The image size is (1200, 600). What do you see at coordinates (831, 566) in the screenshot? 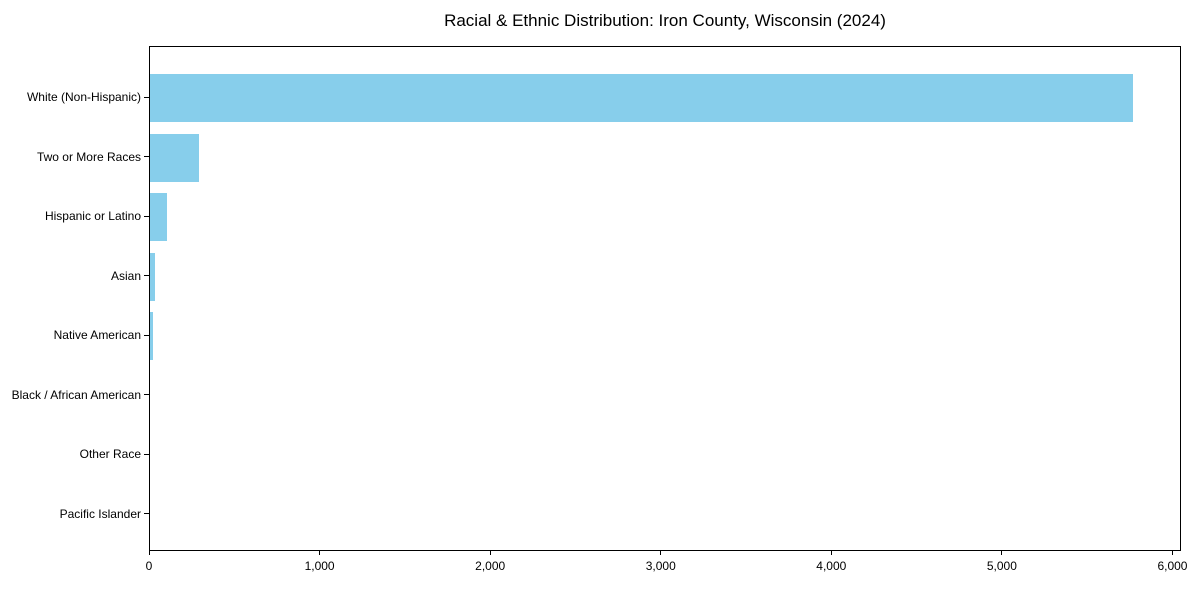
I see `x-tick-label: 4,000` at bounding box center [831, 566].